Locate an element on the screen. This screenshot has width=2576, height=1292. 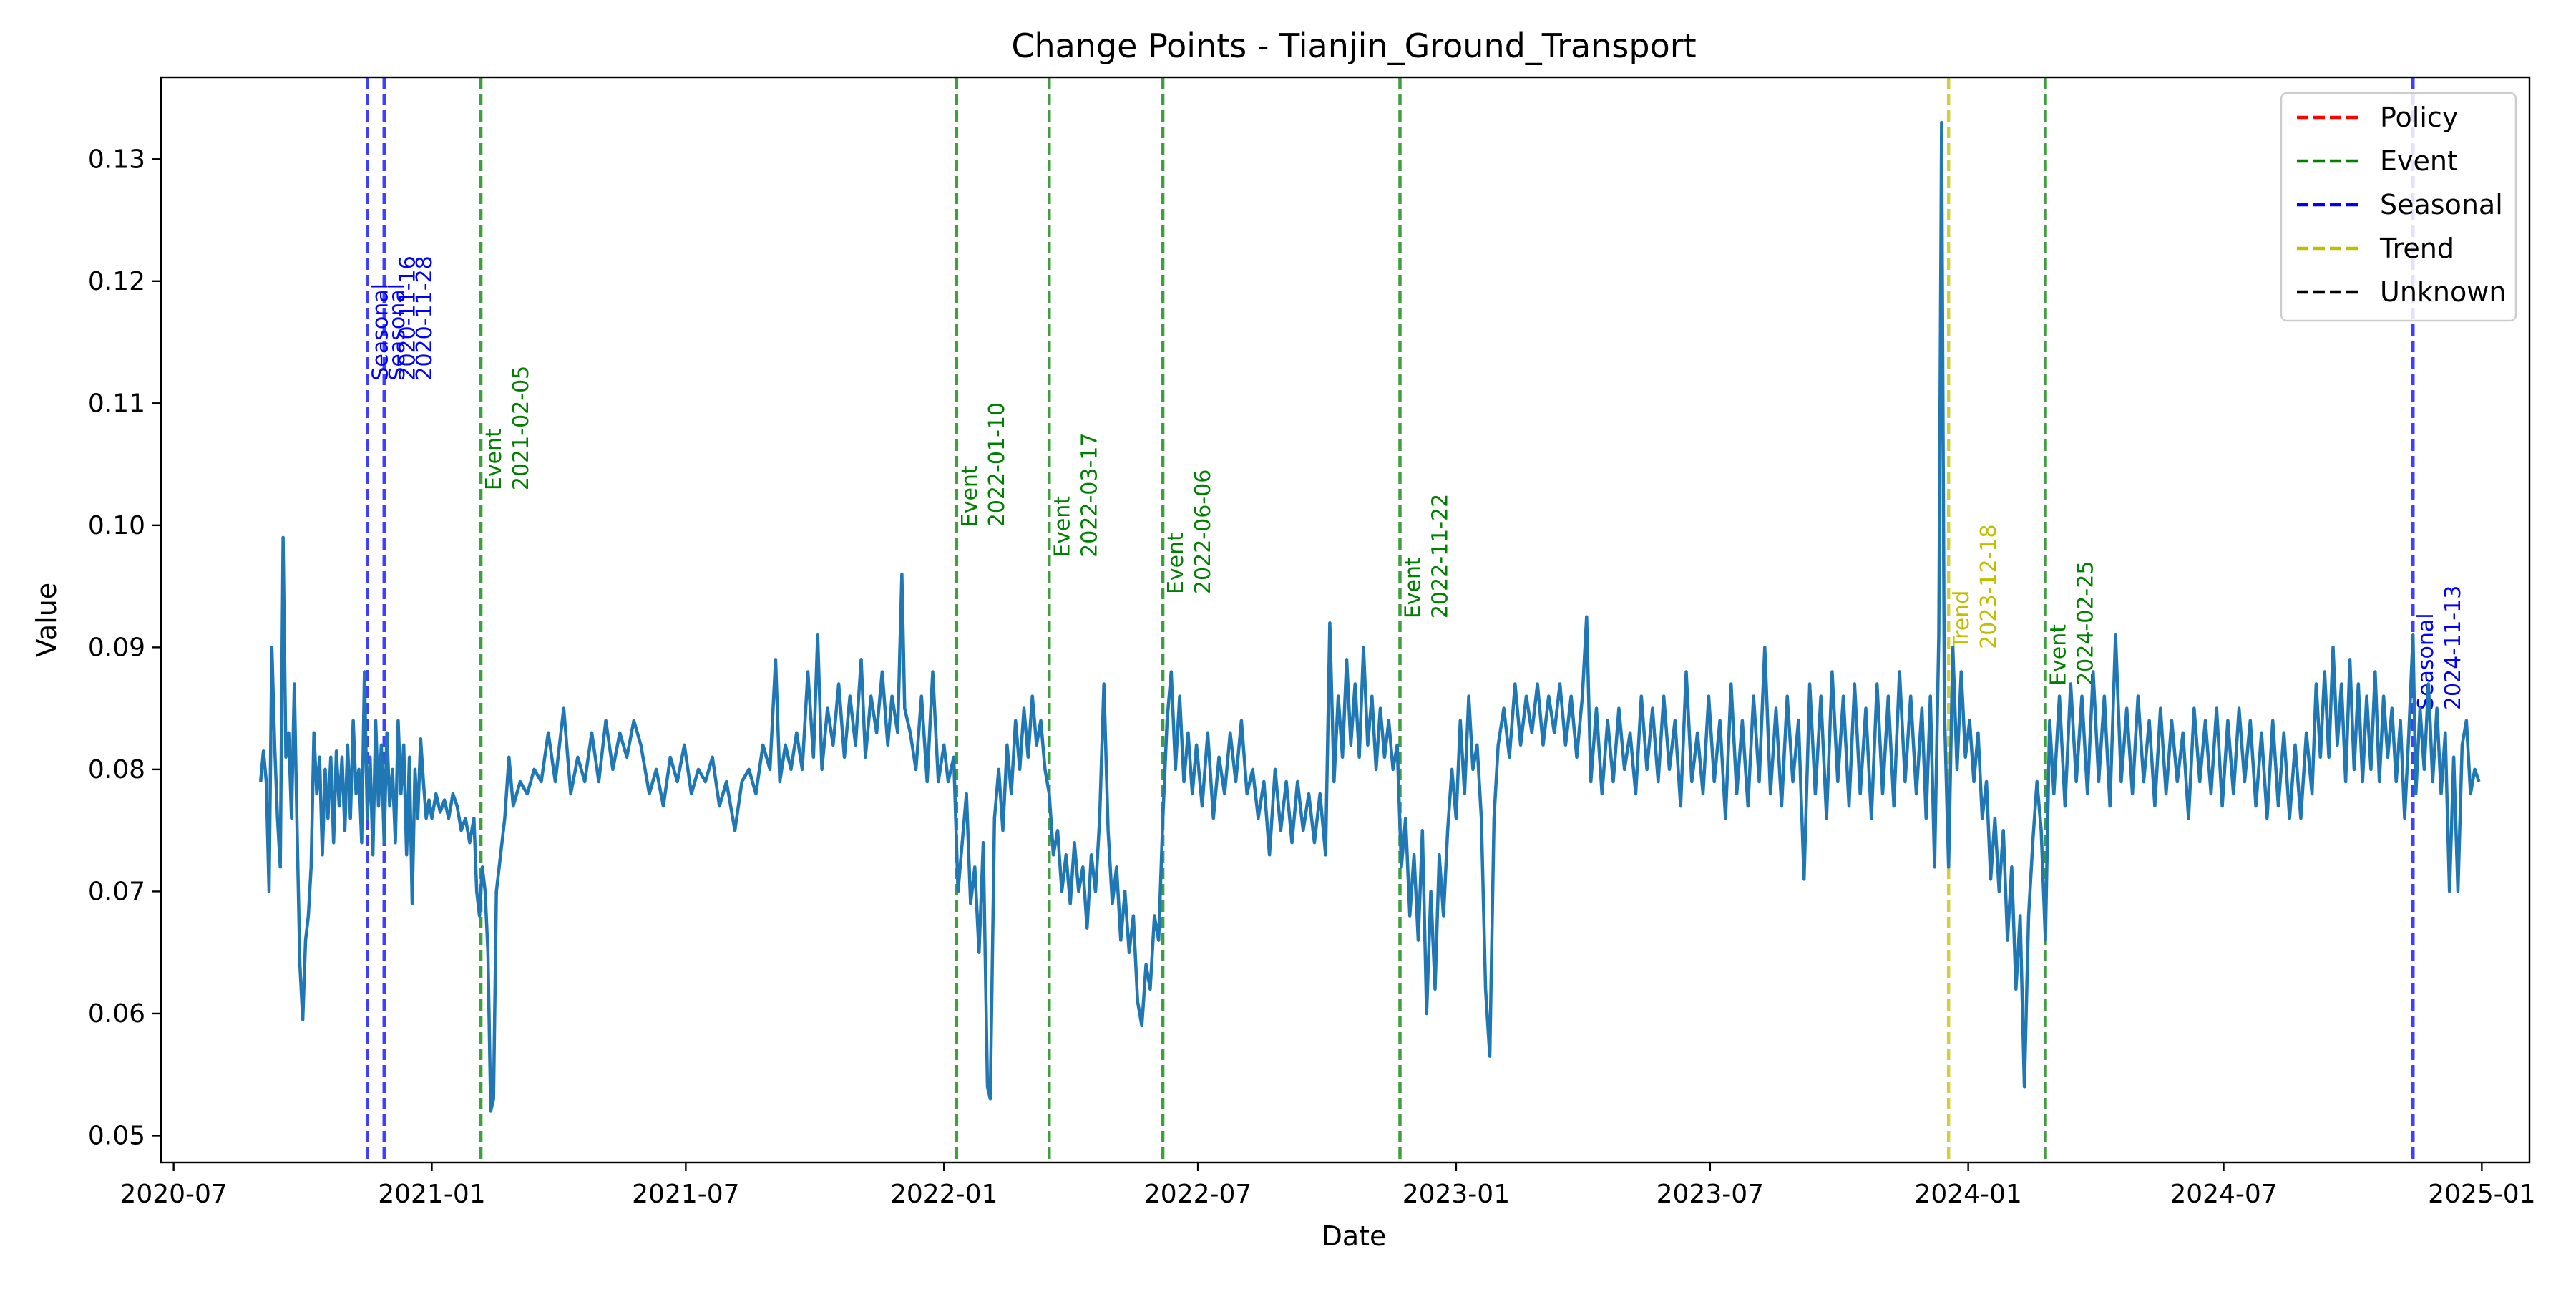
x-tick-label: 2025-01 is located at coordinates (2481, 1194).